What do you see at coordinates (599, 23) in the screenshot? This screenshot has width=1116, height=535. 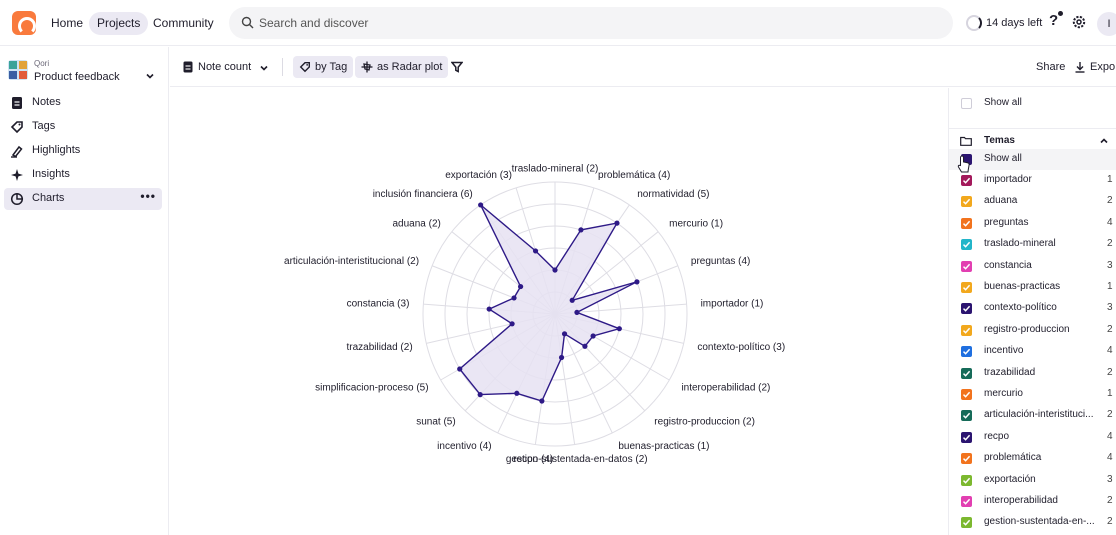 I see `search-input` at bounding box center [599, 23].